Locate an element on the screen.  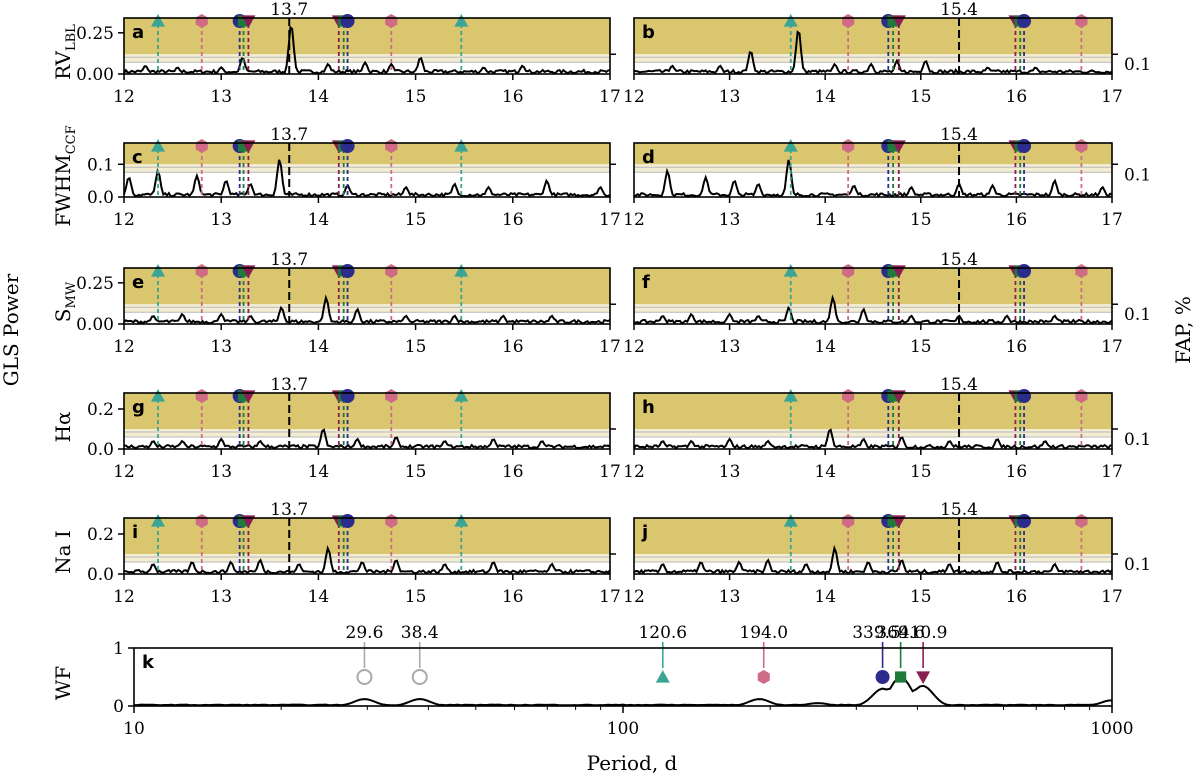
panel-letter: a is located at coordinates (138, 32).